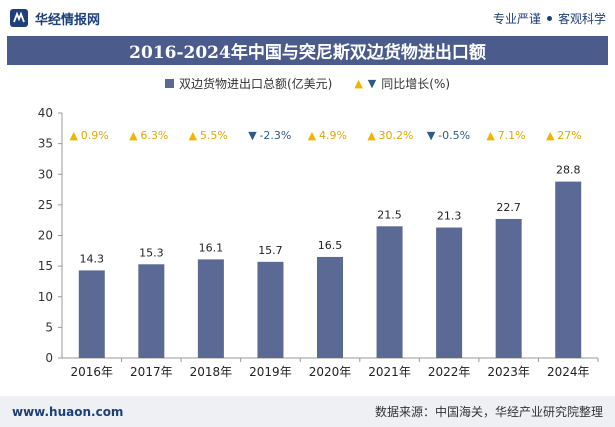 The height and width of the screenshot is (427, 615). Describe the element at coordinates (275, 135) in the screenshot. I see `growth-label: -2.3%` at that location.